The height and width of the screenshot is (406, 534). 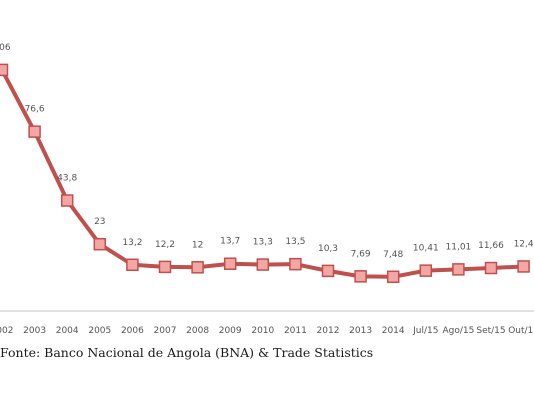 I want to click on x-tick-label: 2002, so click(x=6, y=331).